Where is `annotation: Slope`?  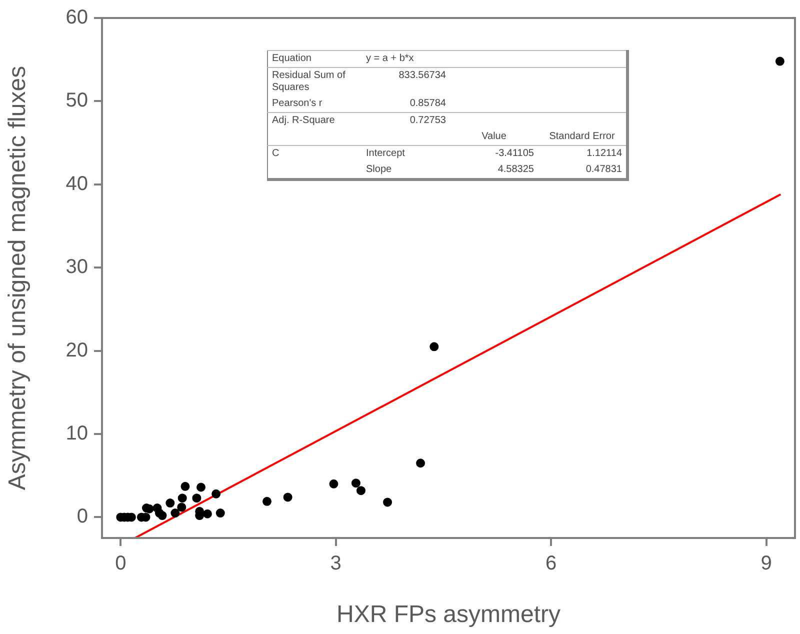 annotation: Slope is located at coordinates (379, 169).